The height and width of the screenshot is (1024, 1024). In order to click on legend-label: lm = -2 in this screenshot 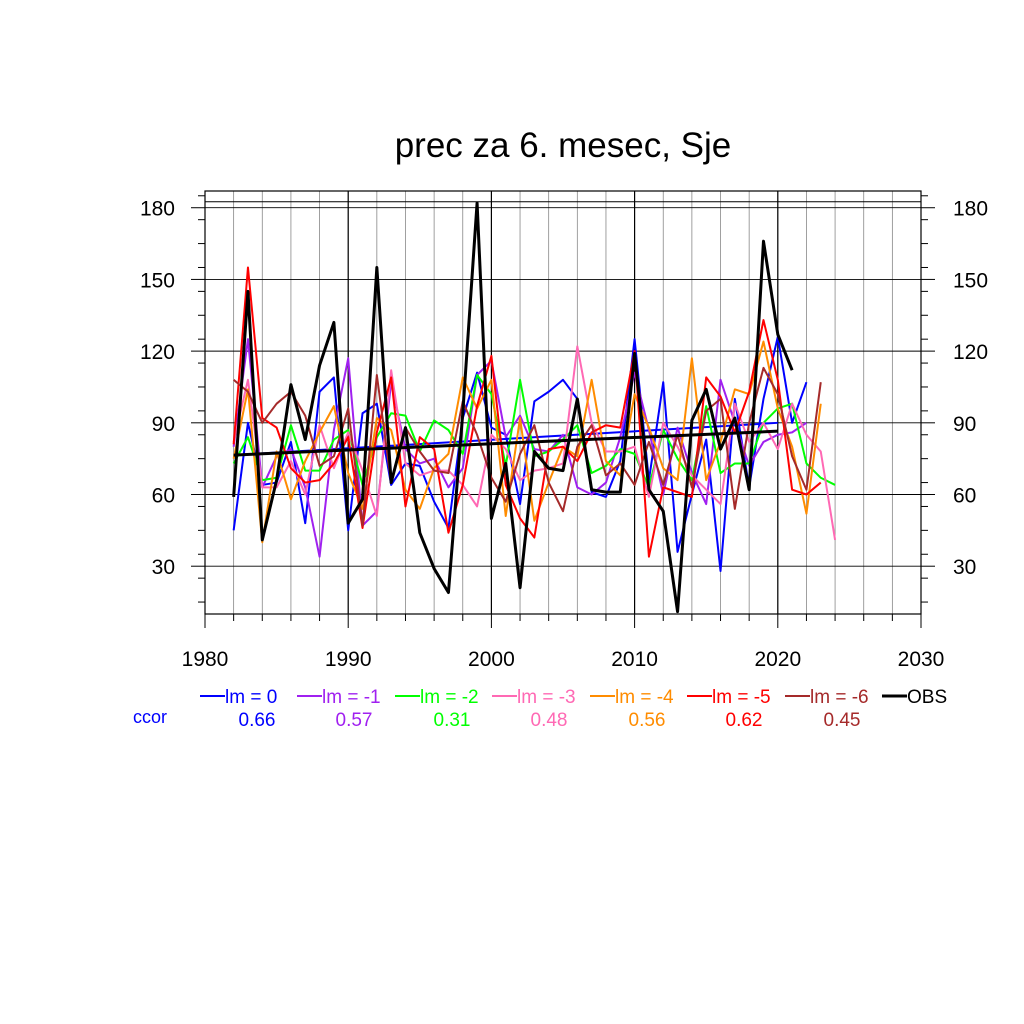, I will do `click(449, 697)`.